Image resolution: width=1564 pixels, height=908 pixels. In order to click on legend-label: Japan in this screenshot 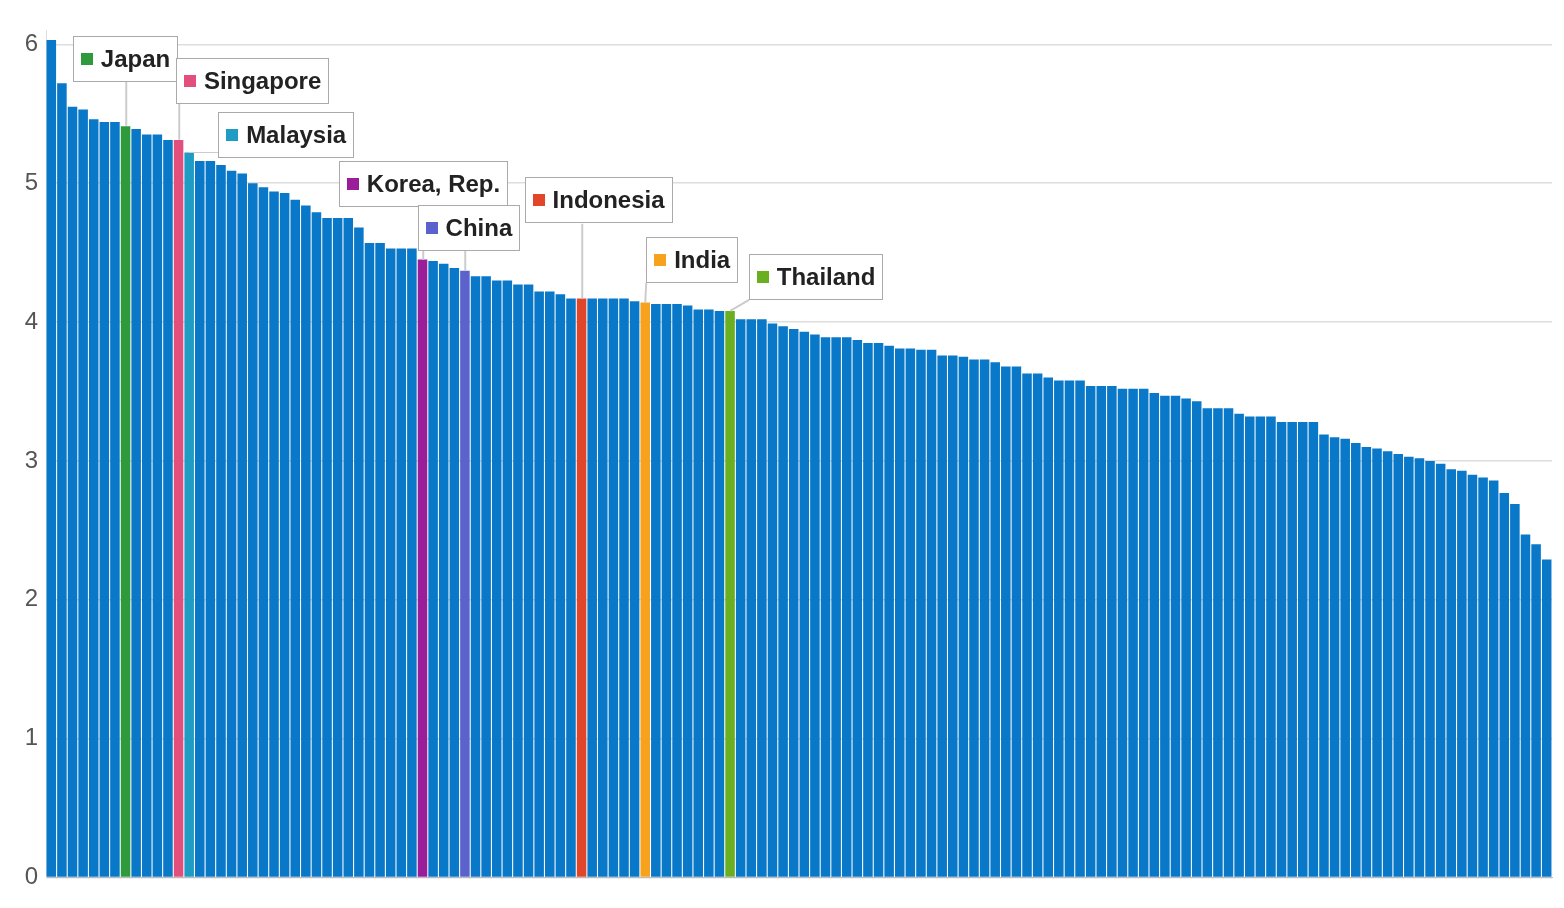, I will do `click(135, 59)`.